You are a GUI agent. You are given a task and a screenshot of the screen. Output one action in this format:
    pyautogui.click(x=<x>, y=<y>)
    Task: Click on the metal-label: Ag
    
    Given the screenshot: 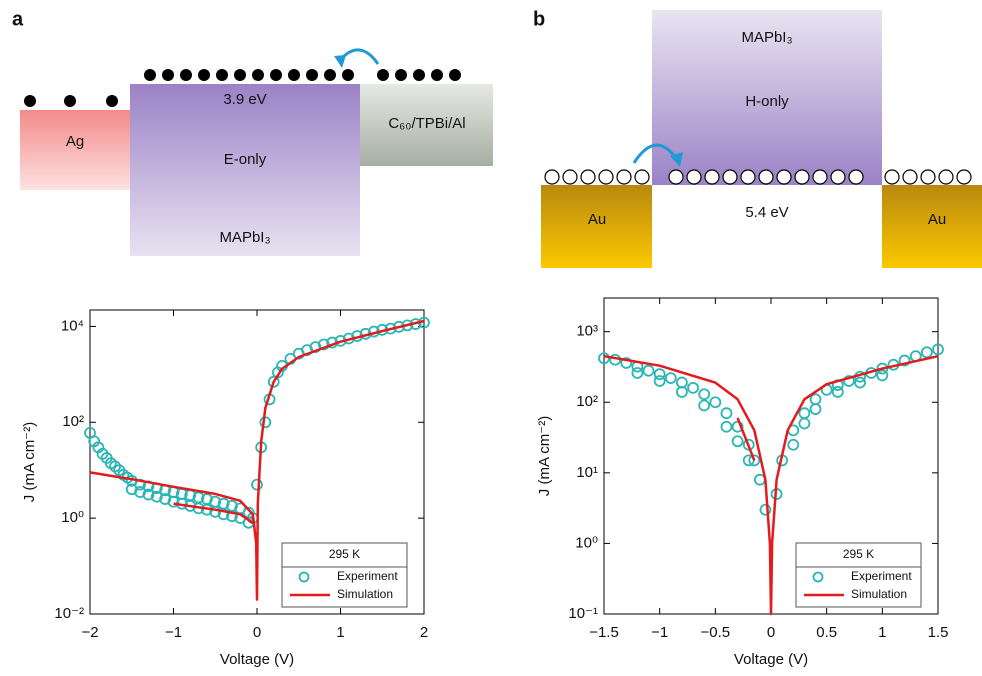 What is the action you would take?
    pyautogui.click(x=75, y=141)
    